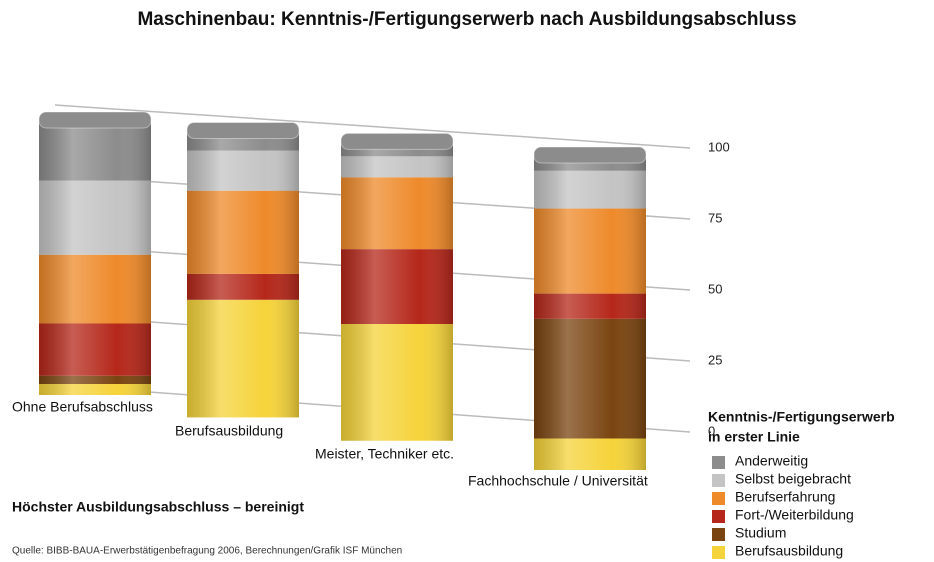  Describe the element at coordinates (771, 461) in the screenshot. I see `legend-label: Anderweitig` at that location.